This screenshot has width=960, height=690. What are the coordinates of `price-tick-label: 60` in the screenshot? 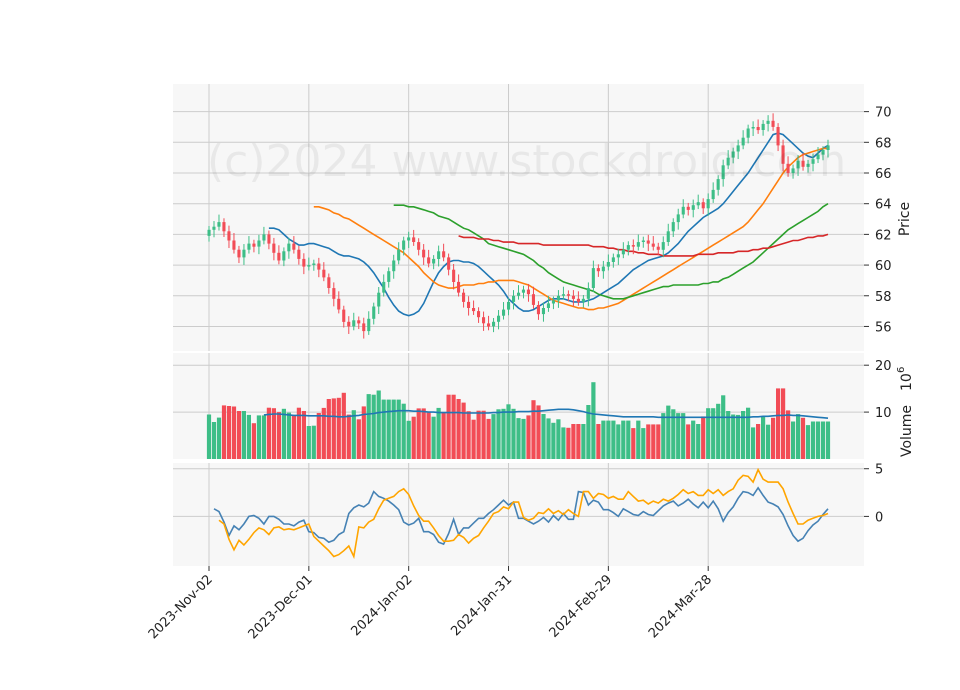 It's located at (883, 266).